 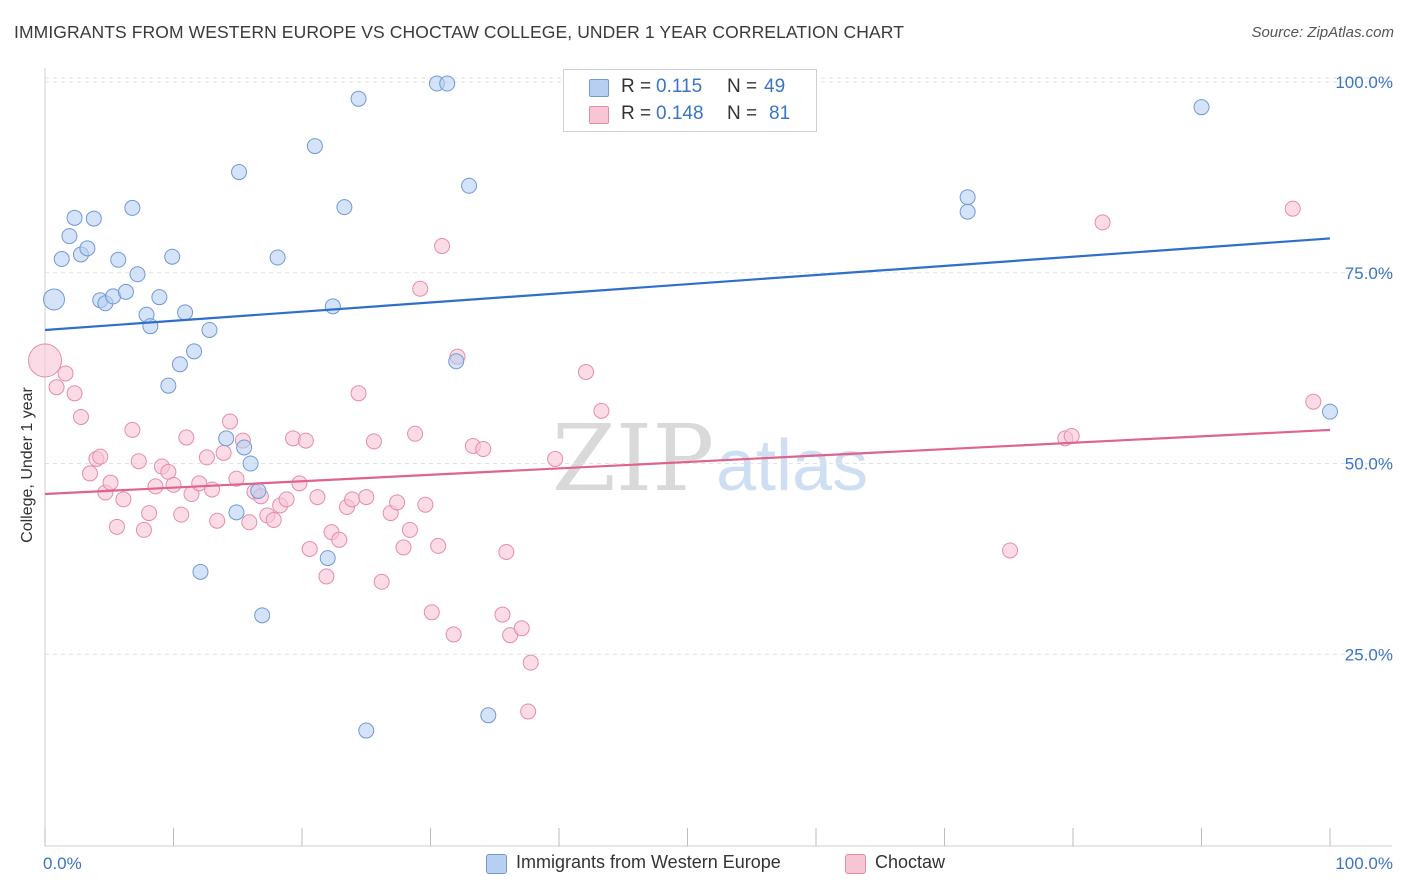 What do you see at coordinates (636, 113) in the screenshot?
I see `legend-r-label: R =` at bounding box center [636, 113].